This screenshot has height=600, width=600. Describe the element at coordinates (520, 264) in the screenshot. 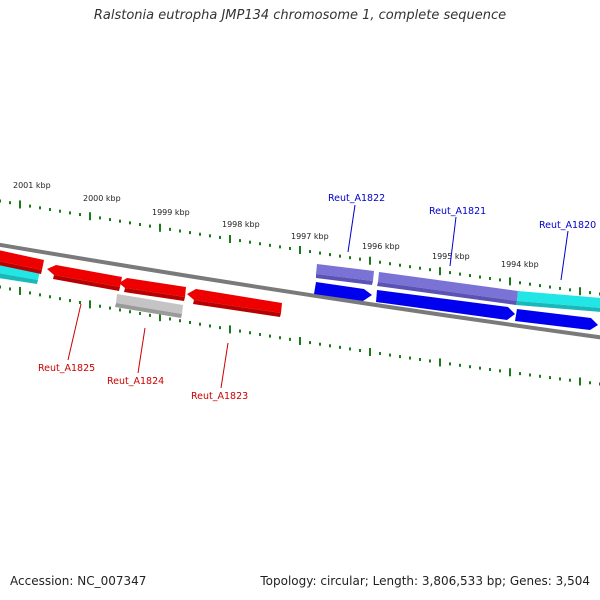

I see `ruler-label: 1994 kbp` at that location.